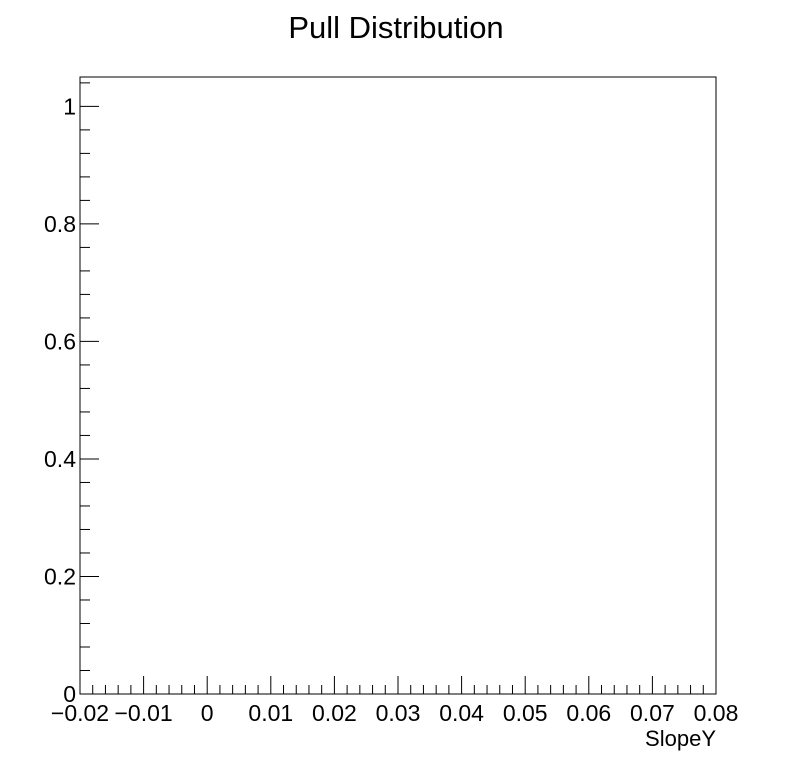  I want to click on x-tick-label: 0.02, so click(334, 713).